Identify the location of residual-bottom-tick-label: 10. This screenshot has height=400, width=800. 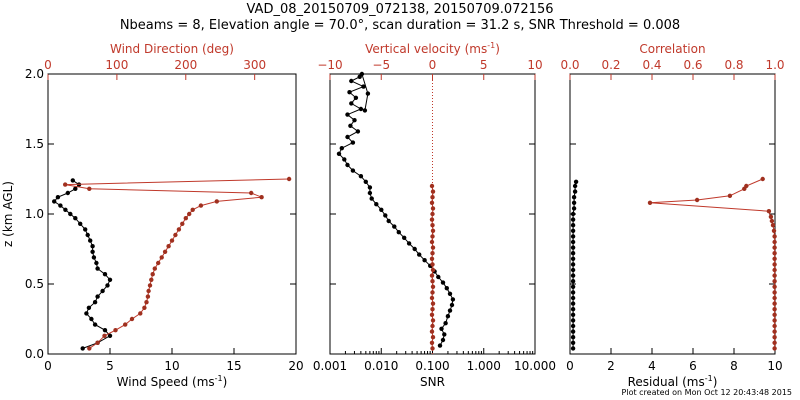
(774, 366).